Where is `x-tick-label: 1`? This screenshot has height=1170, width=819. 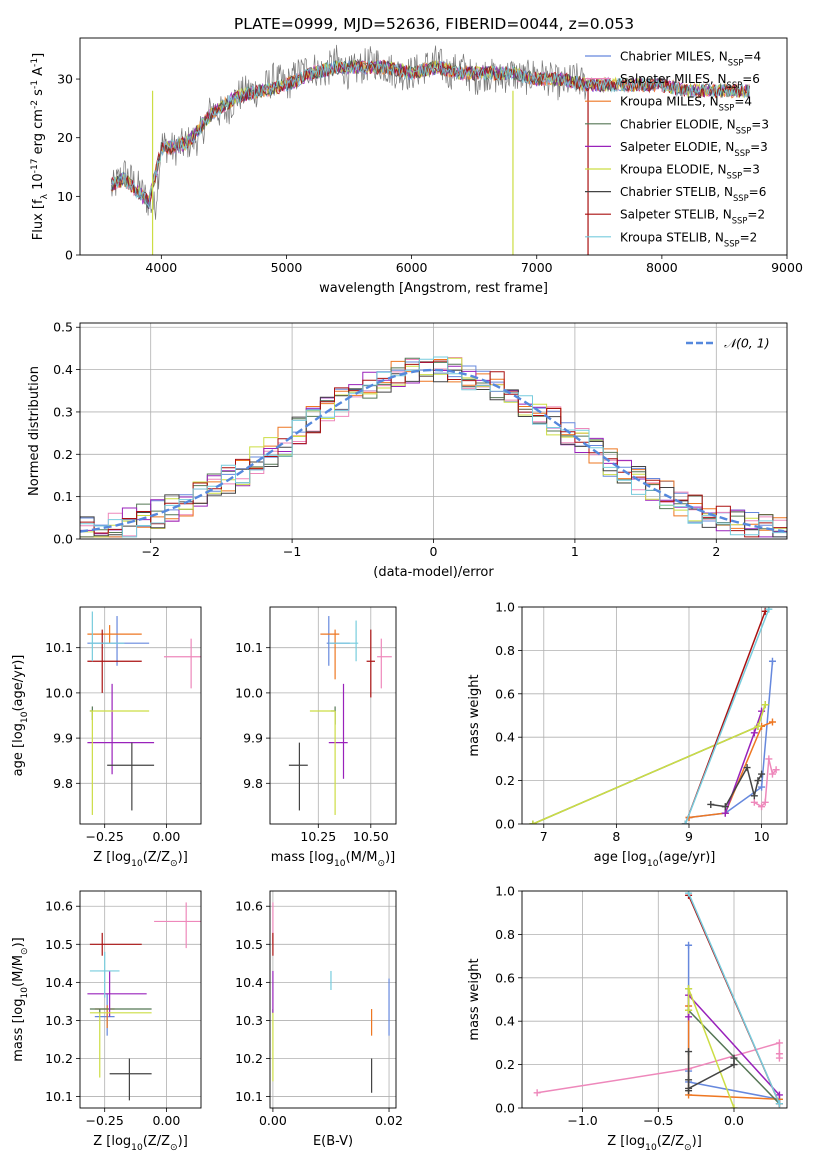
x-tick-label: 1 is located at coordinates (575, 551).